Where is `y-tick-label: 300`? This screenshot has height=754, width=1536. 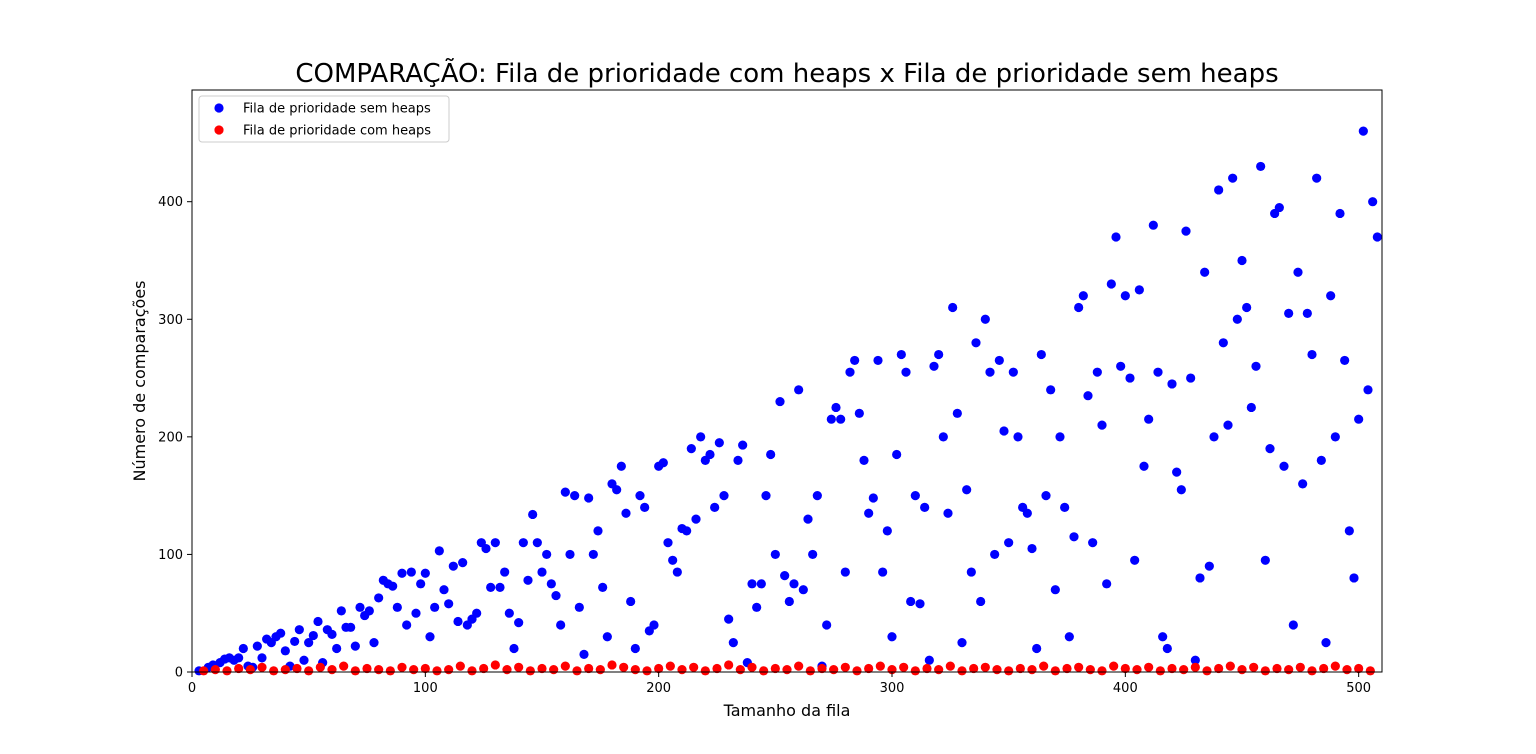 y-tick-label: 300 is located at coordinates (170, 320).